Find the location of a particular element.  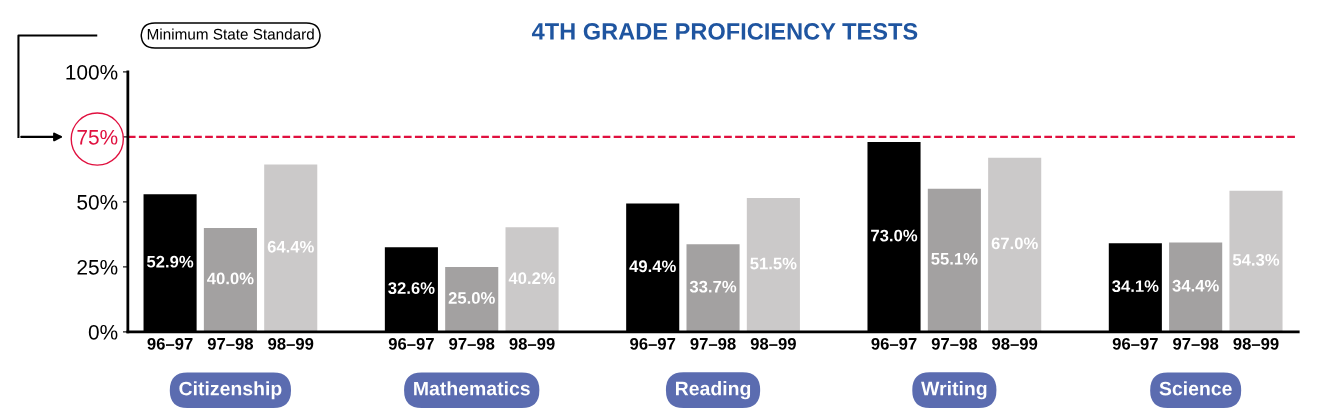

y-tick-label: 25% is located at coordinates (97, 267).